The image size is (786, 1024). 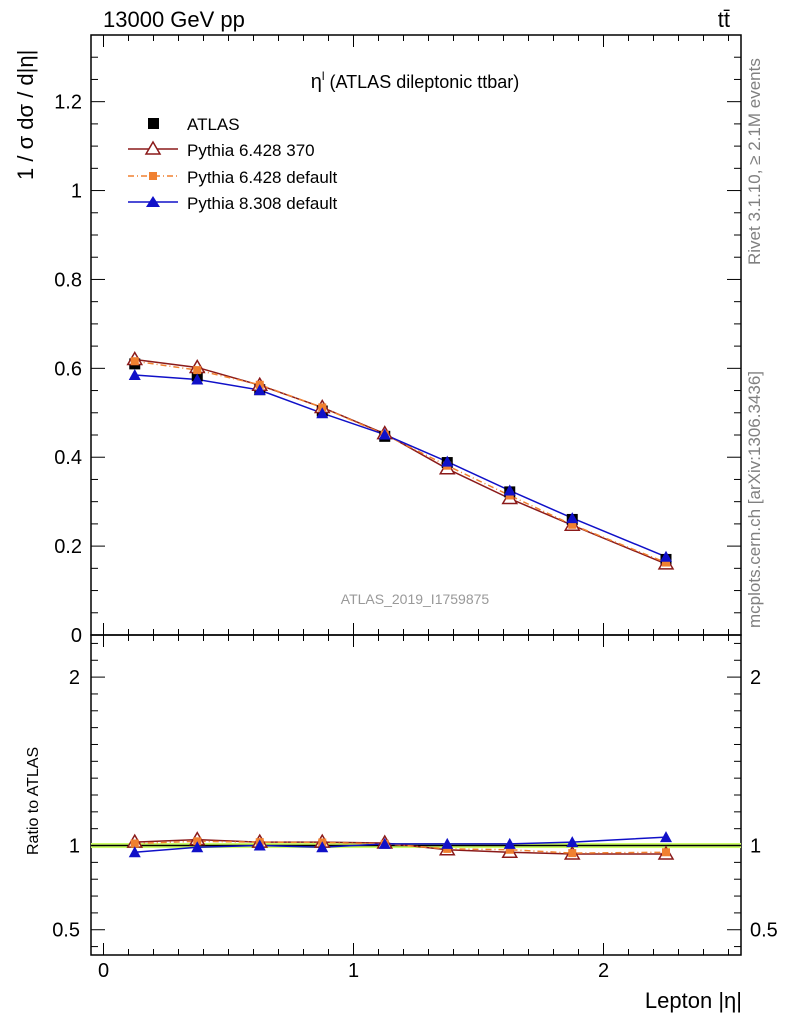 I want to click on main-y-axis-label: 1 / σ dσ / d|η|, so click(x=25, y=115).